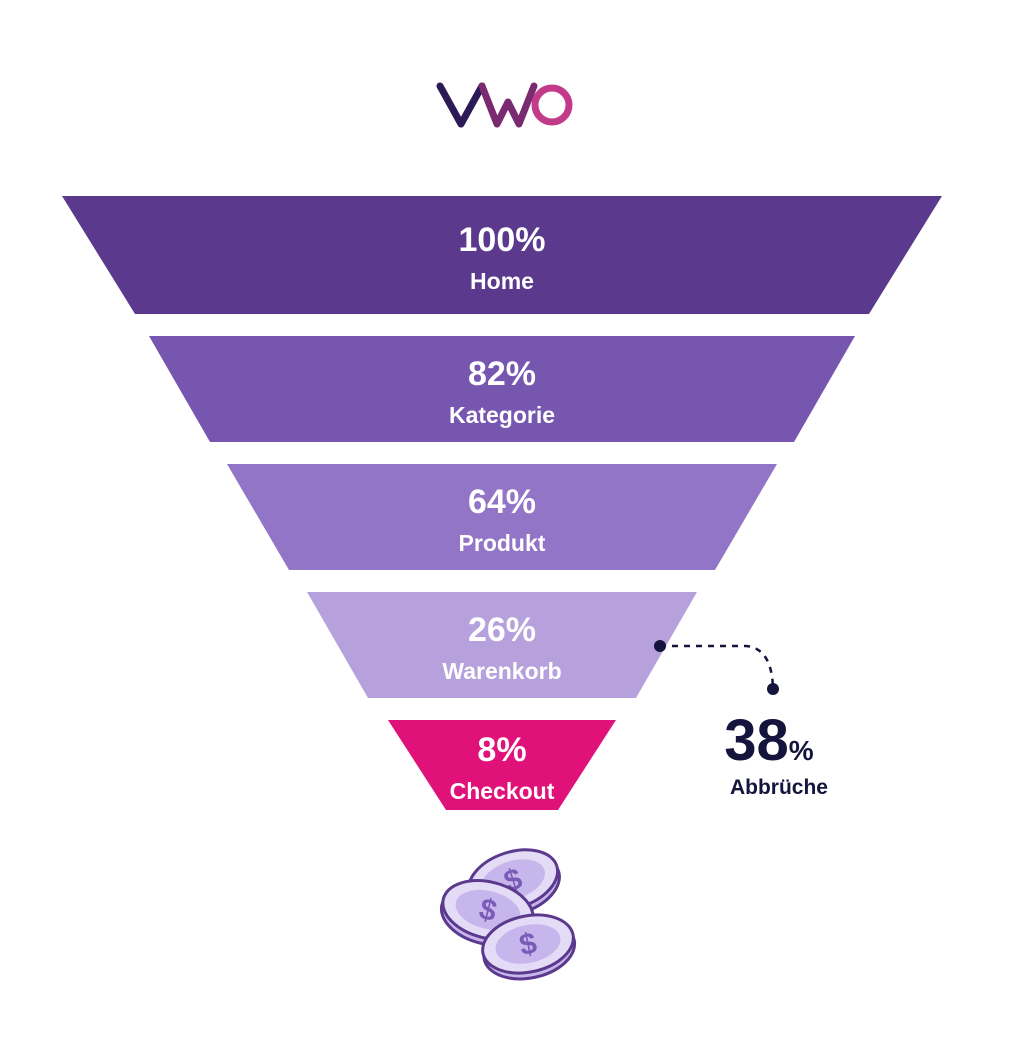 Image resolution: width=1010 pixels, height=1041 pixels. I want to click on funnel-stage-value: 26%, so click(502, 630).